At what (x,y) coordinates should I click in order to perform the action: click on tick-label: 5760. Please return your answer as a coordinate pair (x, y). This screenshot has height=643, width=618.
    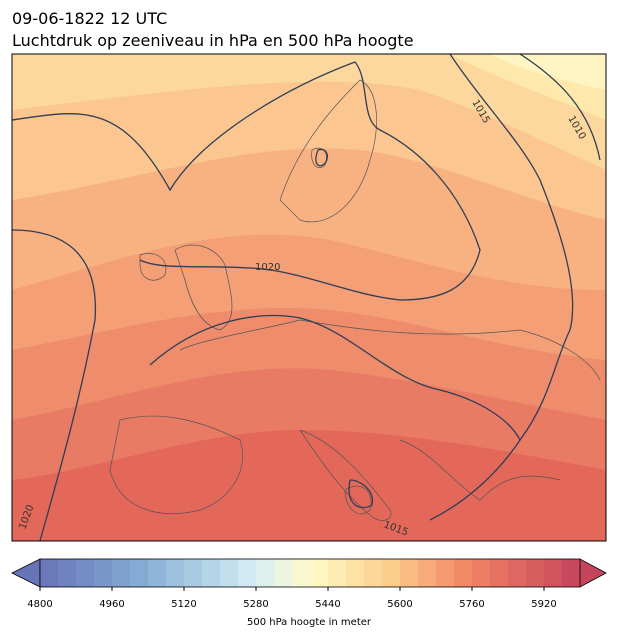
    Looking at the image, I should click on (471, 604).